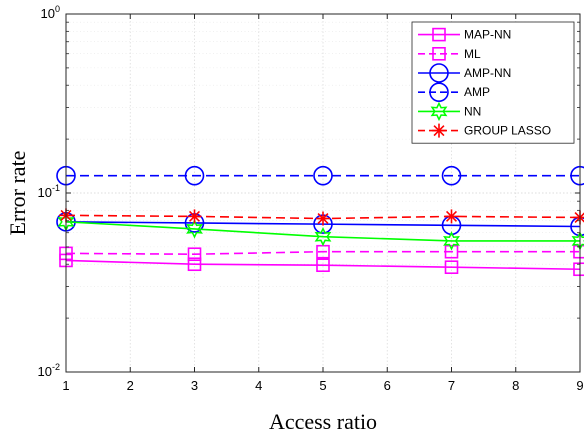 The height and width of the screenshot is (438, 584). Describe the element at coordinates (515, 385) in the screenshot. I see `x-tick-label: 8` at that location.